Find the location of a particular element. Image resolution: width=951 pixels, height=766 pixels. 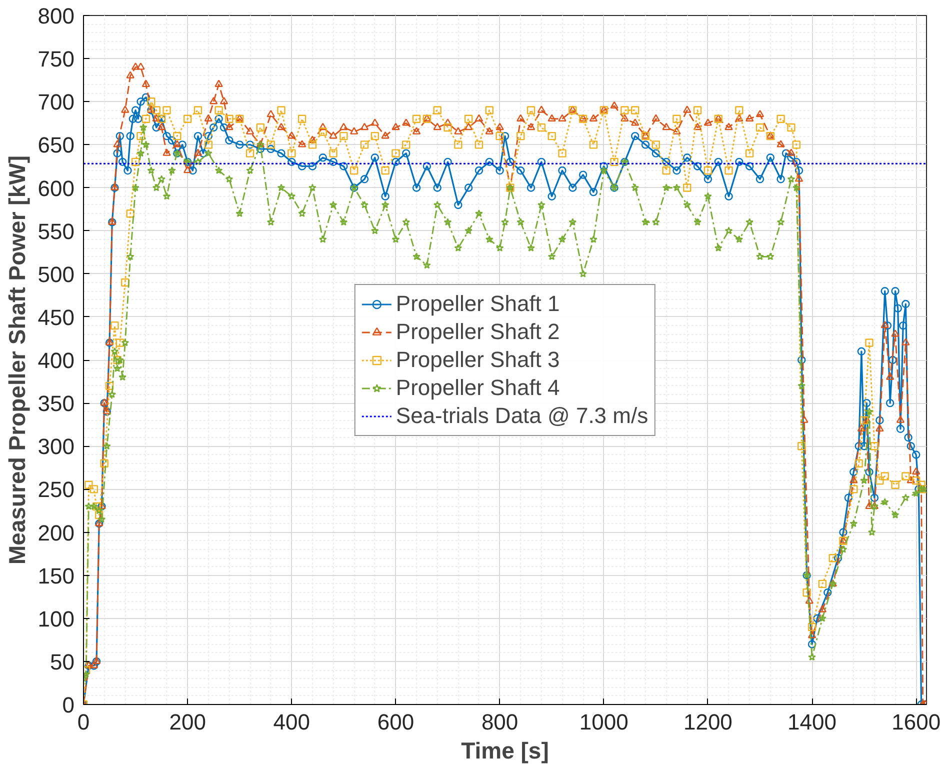

legend-label: Sea-trials Data @ 7.3 m/s is located at coordinates (522, 415).